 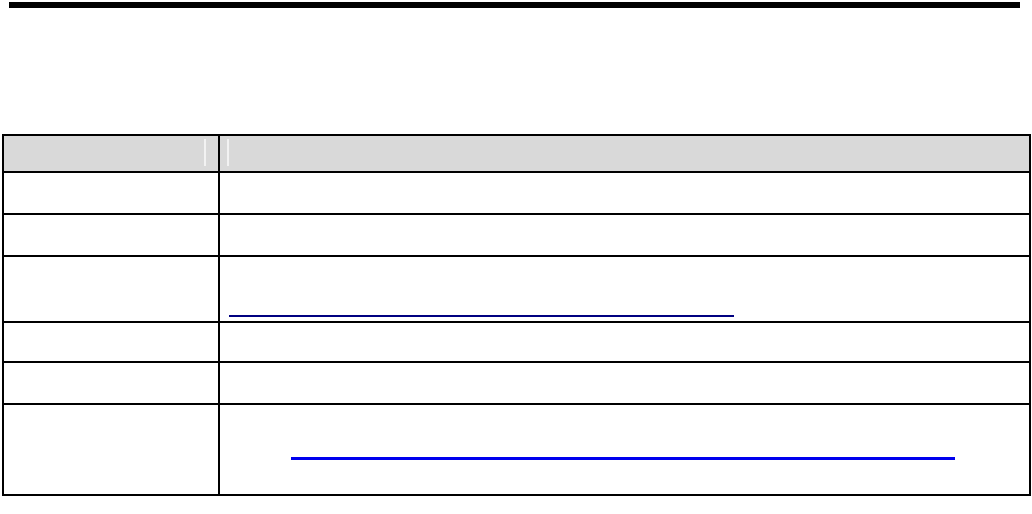 What do you see at coordinates (623, 458) in the screenshot?
I see `hyperlink-underline-blue` at bounding box center [623, 458].